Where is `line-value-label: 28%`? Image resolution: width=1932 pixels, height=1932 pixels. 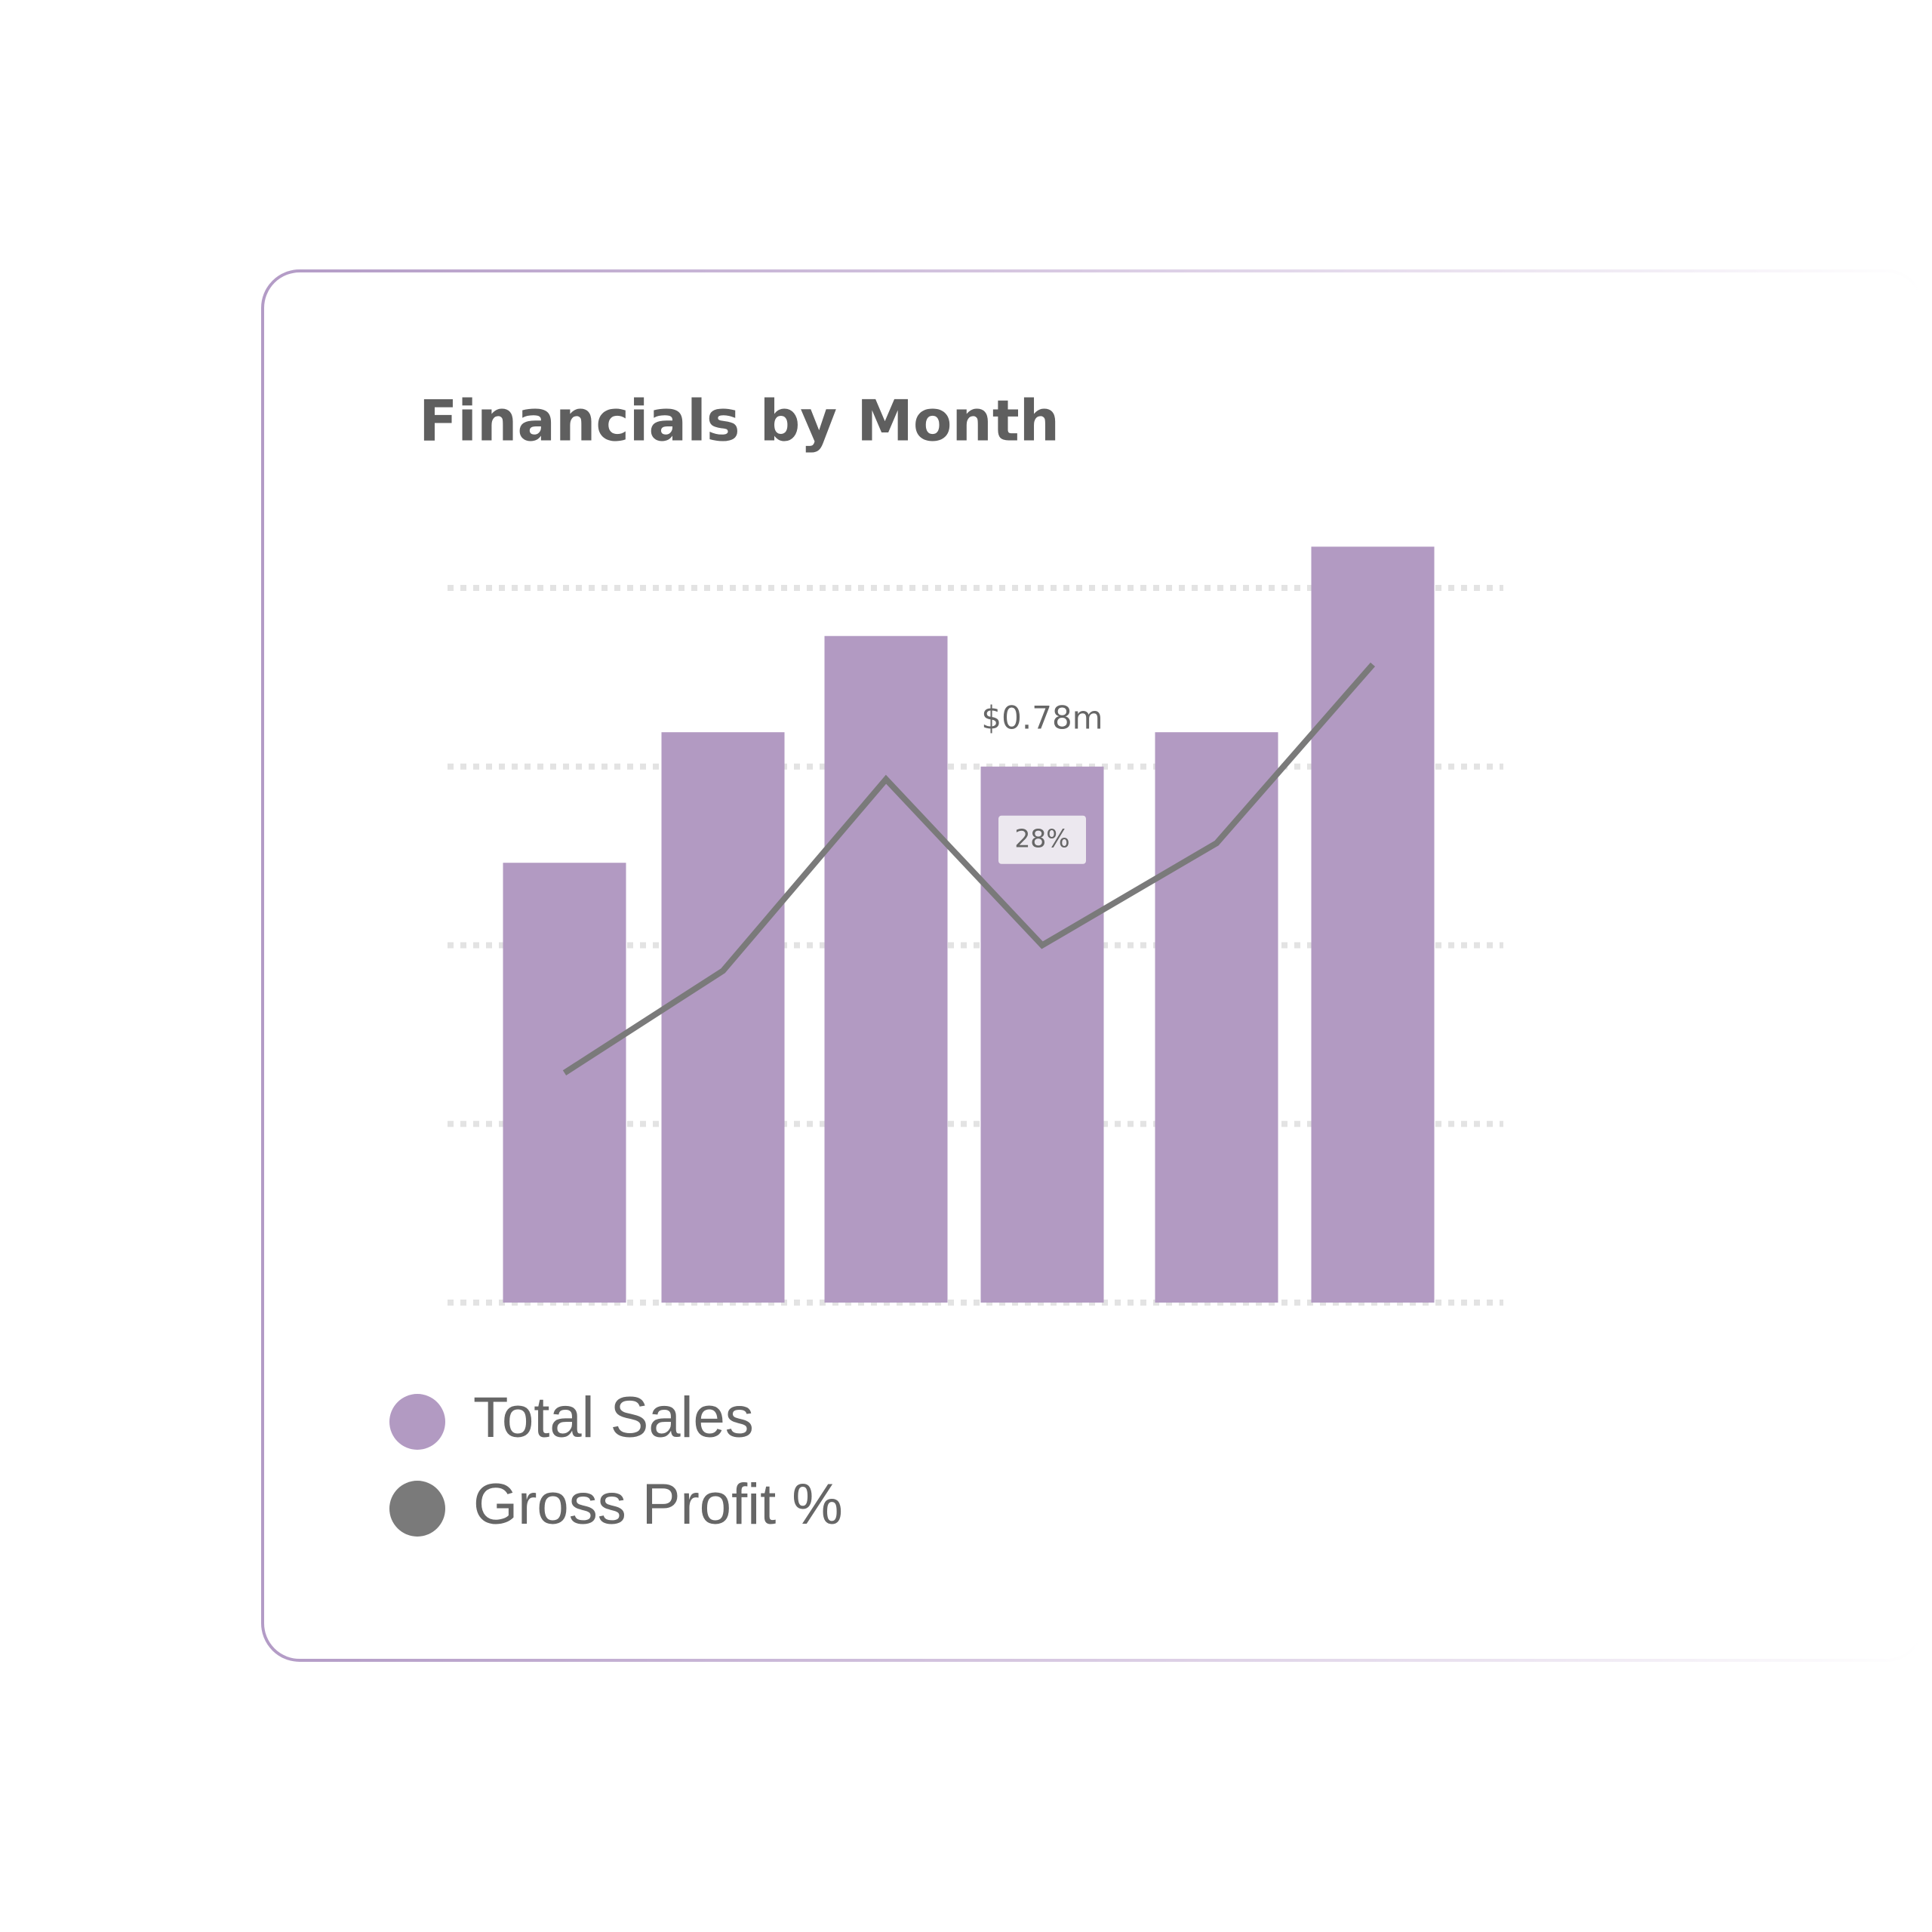
line-value-label: 28% is located at coordinates (1041, 838).